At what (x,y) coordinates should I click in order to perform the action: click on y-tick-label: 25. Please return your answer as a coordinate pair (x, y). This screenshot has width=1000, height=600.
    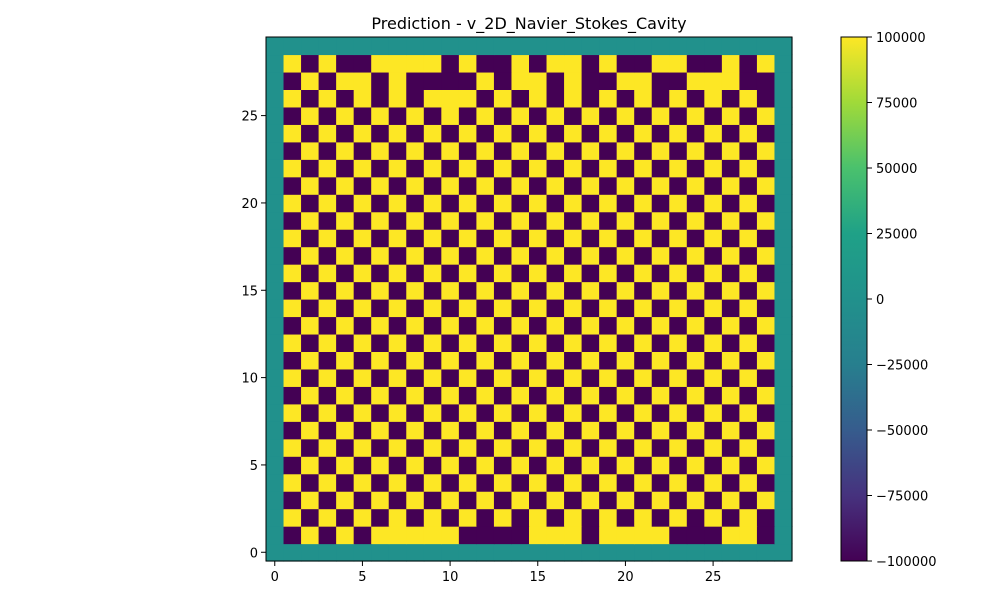
    Looking at the image, I should click on (249, 117).